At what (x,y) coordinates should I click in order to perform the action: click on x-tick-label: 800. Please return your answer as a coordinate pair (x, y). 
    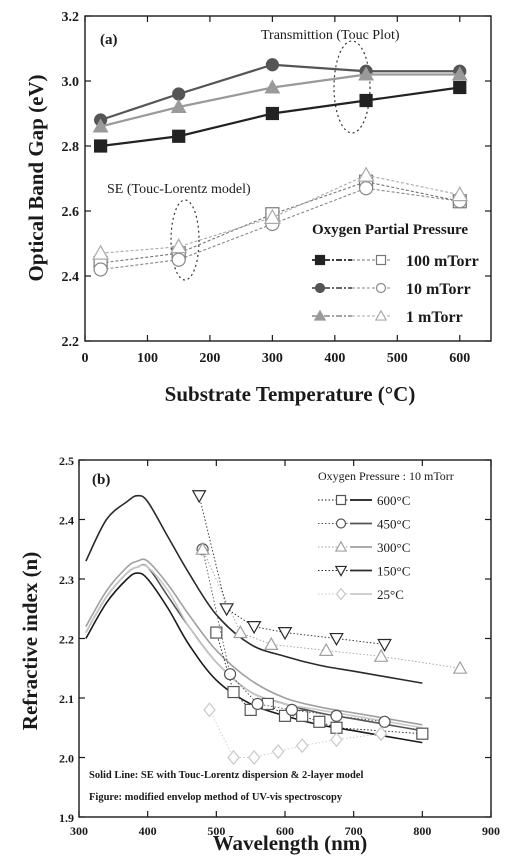
    Looking at the image, I should click on (422, 831).